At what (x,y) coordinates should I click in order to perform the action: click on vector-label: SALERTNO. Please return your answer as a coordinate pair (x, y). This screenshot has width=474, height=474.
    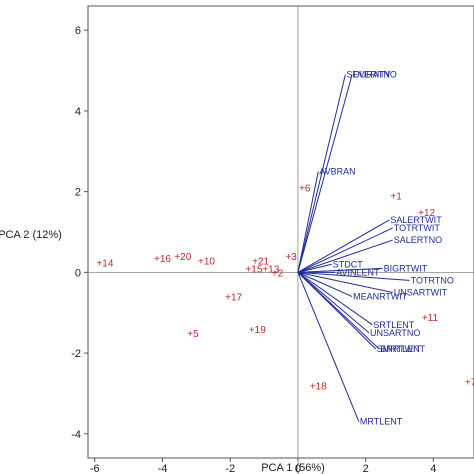
    Looking at the image, I should click on (418, 240).